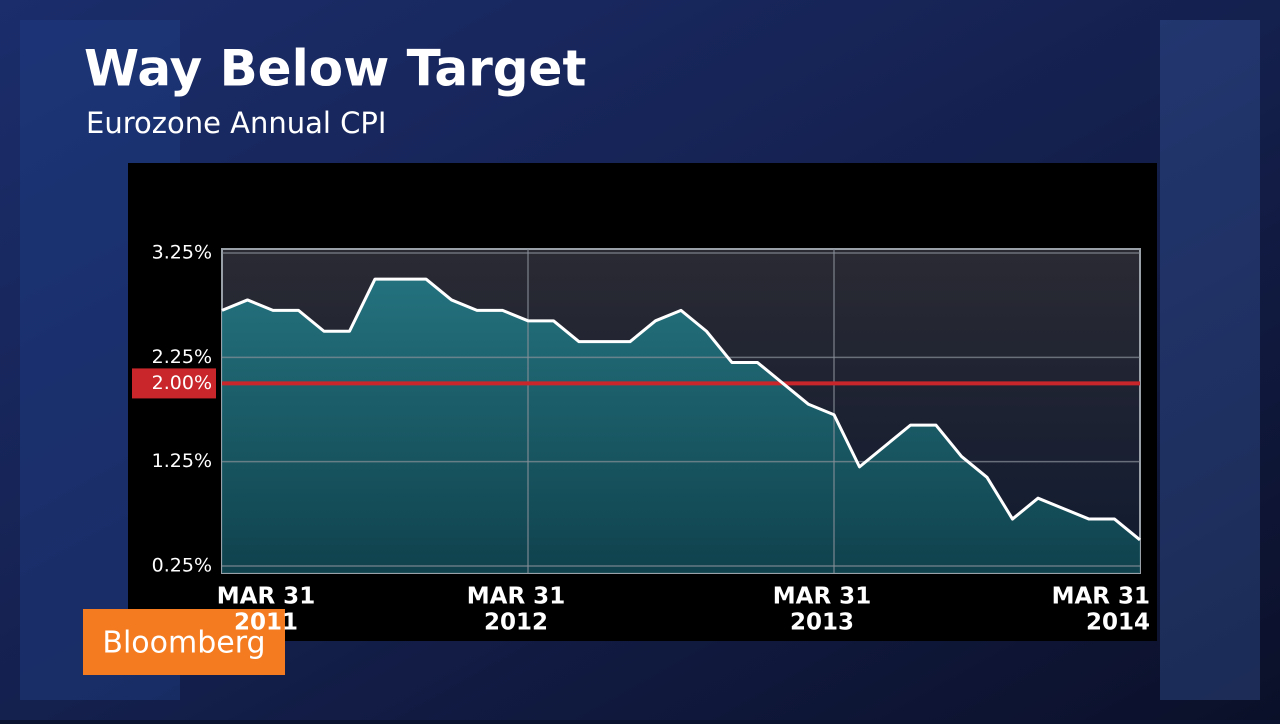 This screenshot has width=1280, height=724. Describe the element at coordinates (516, 623) in the screenshot. I see `x-tick-label: 2012` at that location.